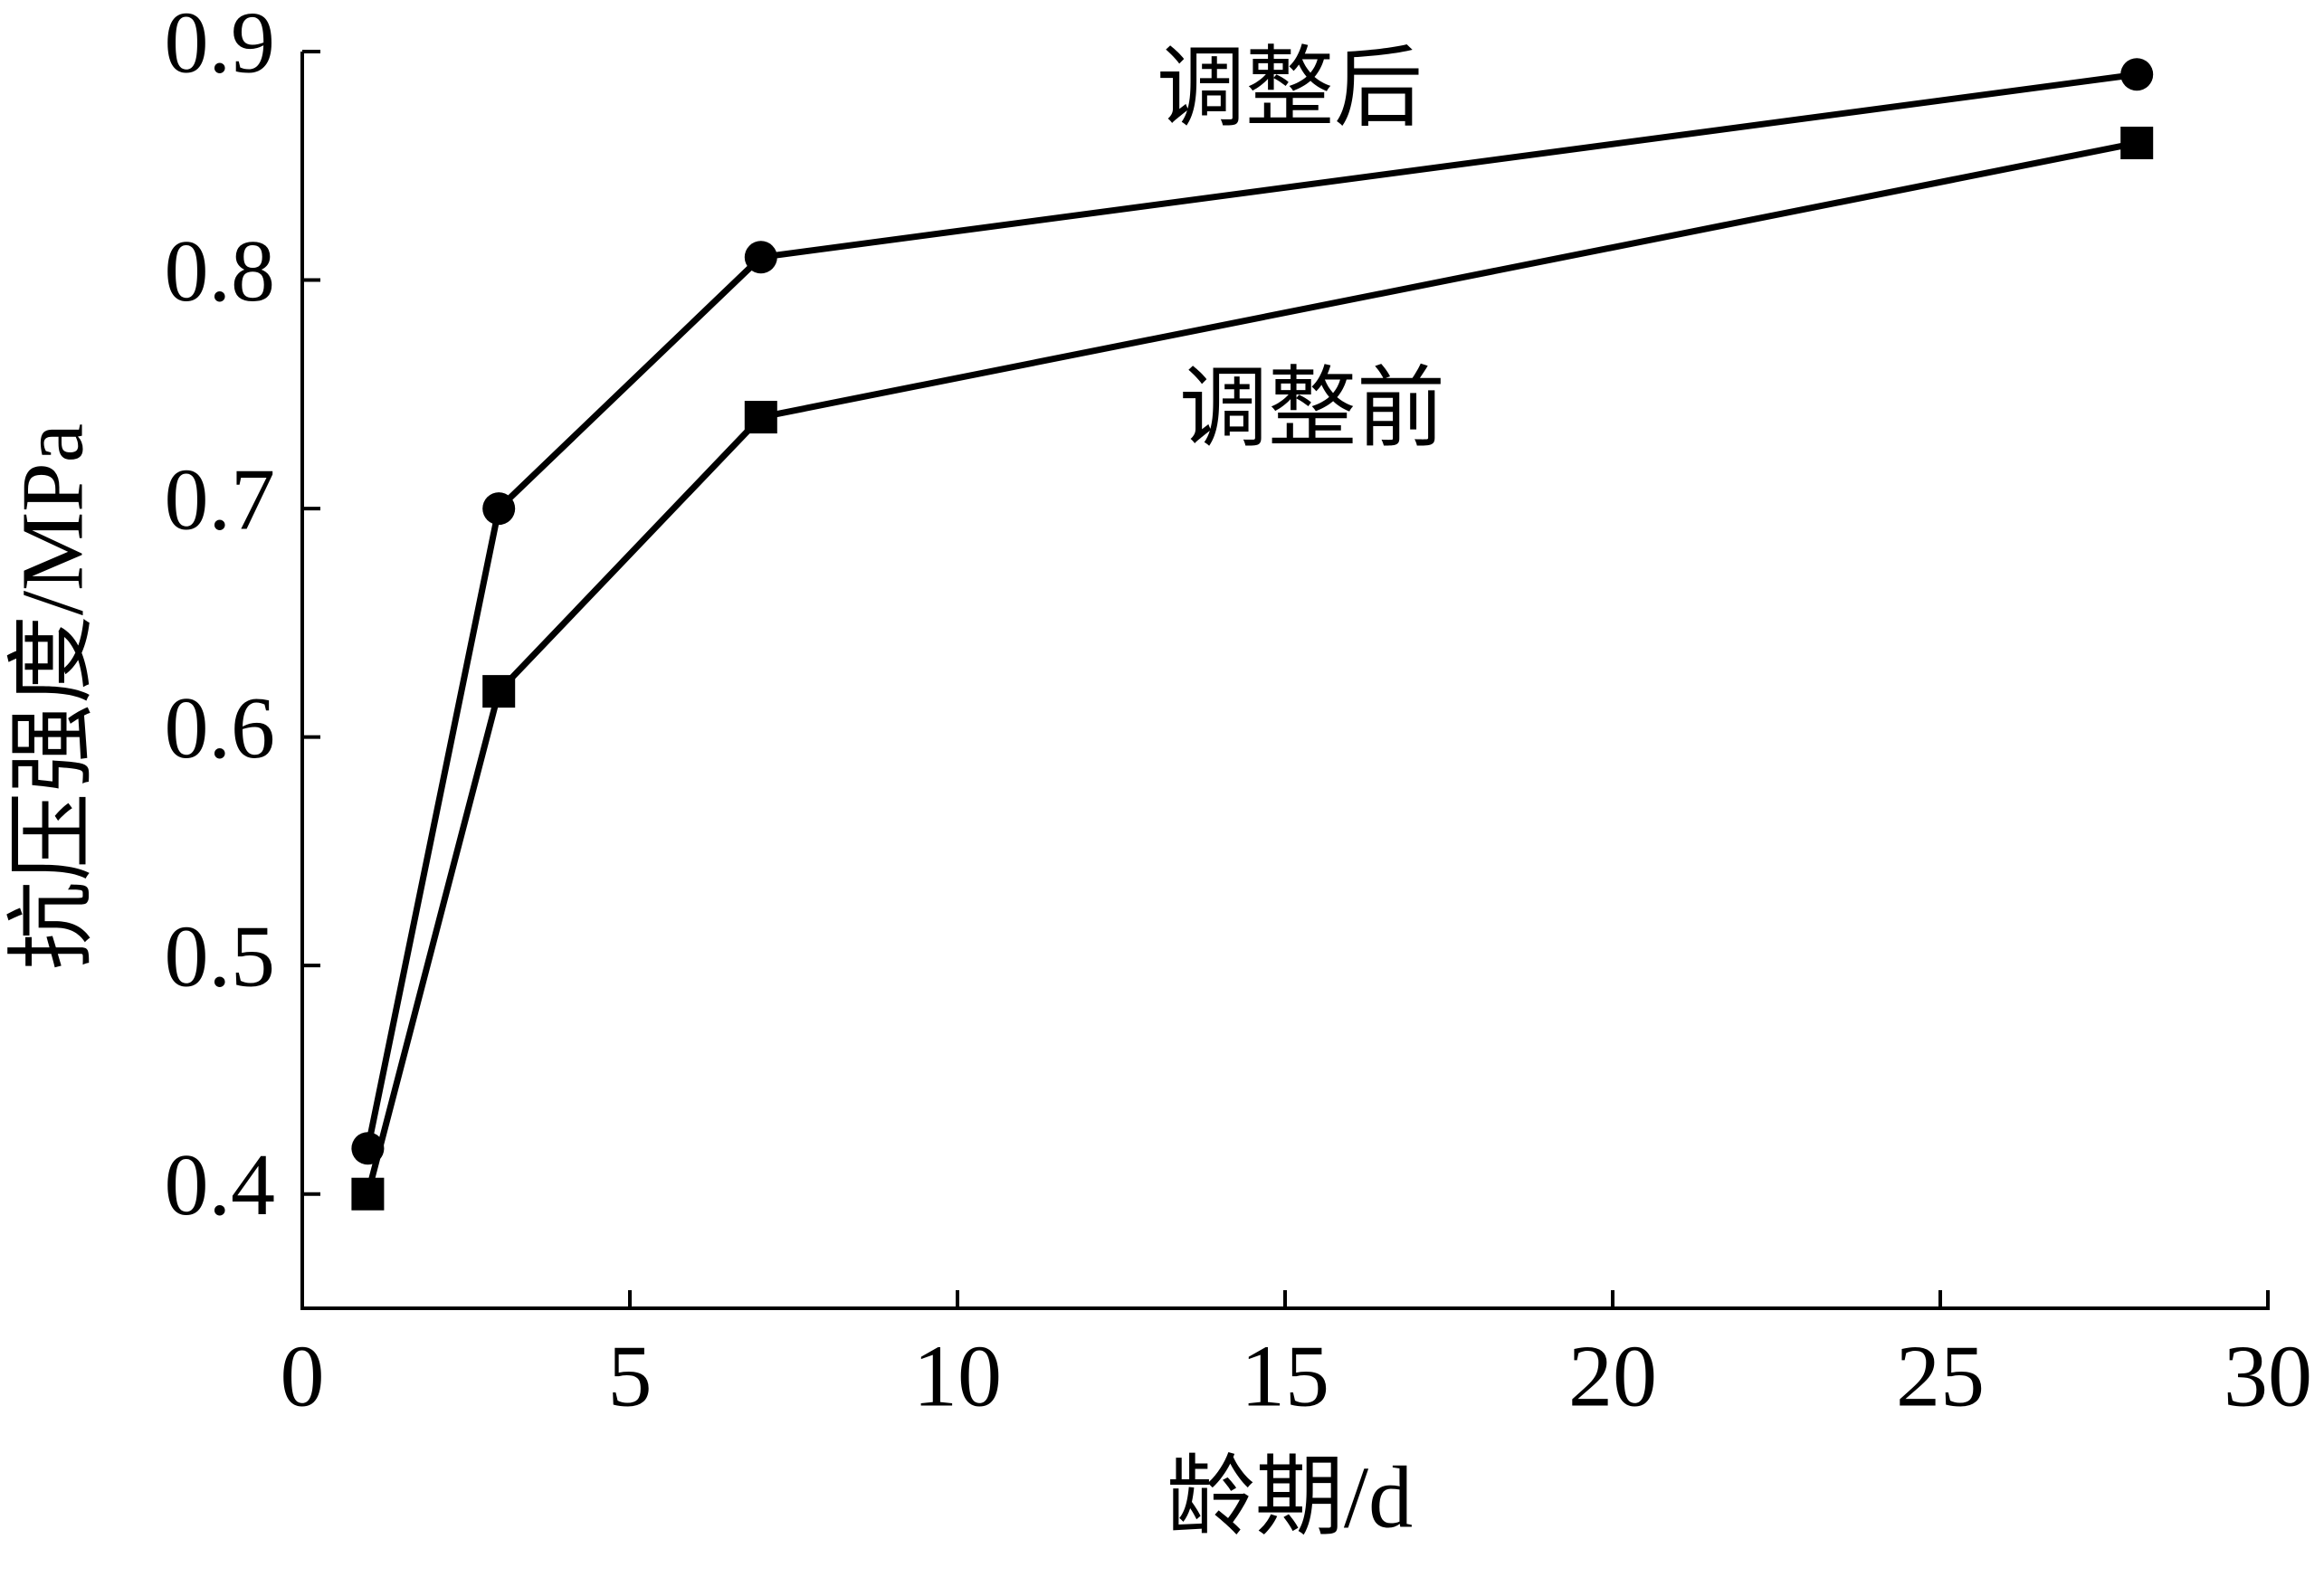 This screenshot has width=2324, height=1577. I want to click on x-tick-label: 25, so click(1941, 1376).